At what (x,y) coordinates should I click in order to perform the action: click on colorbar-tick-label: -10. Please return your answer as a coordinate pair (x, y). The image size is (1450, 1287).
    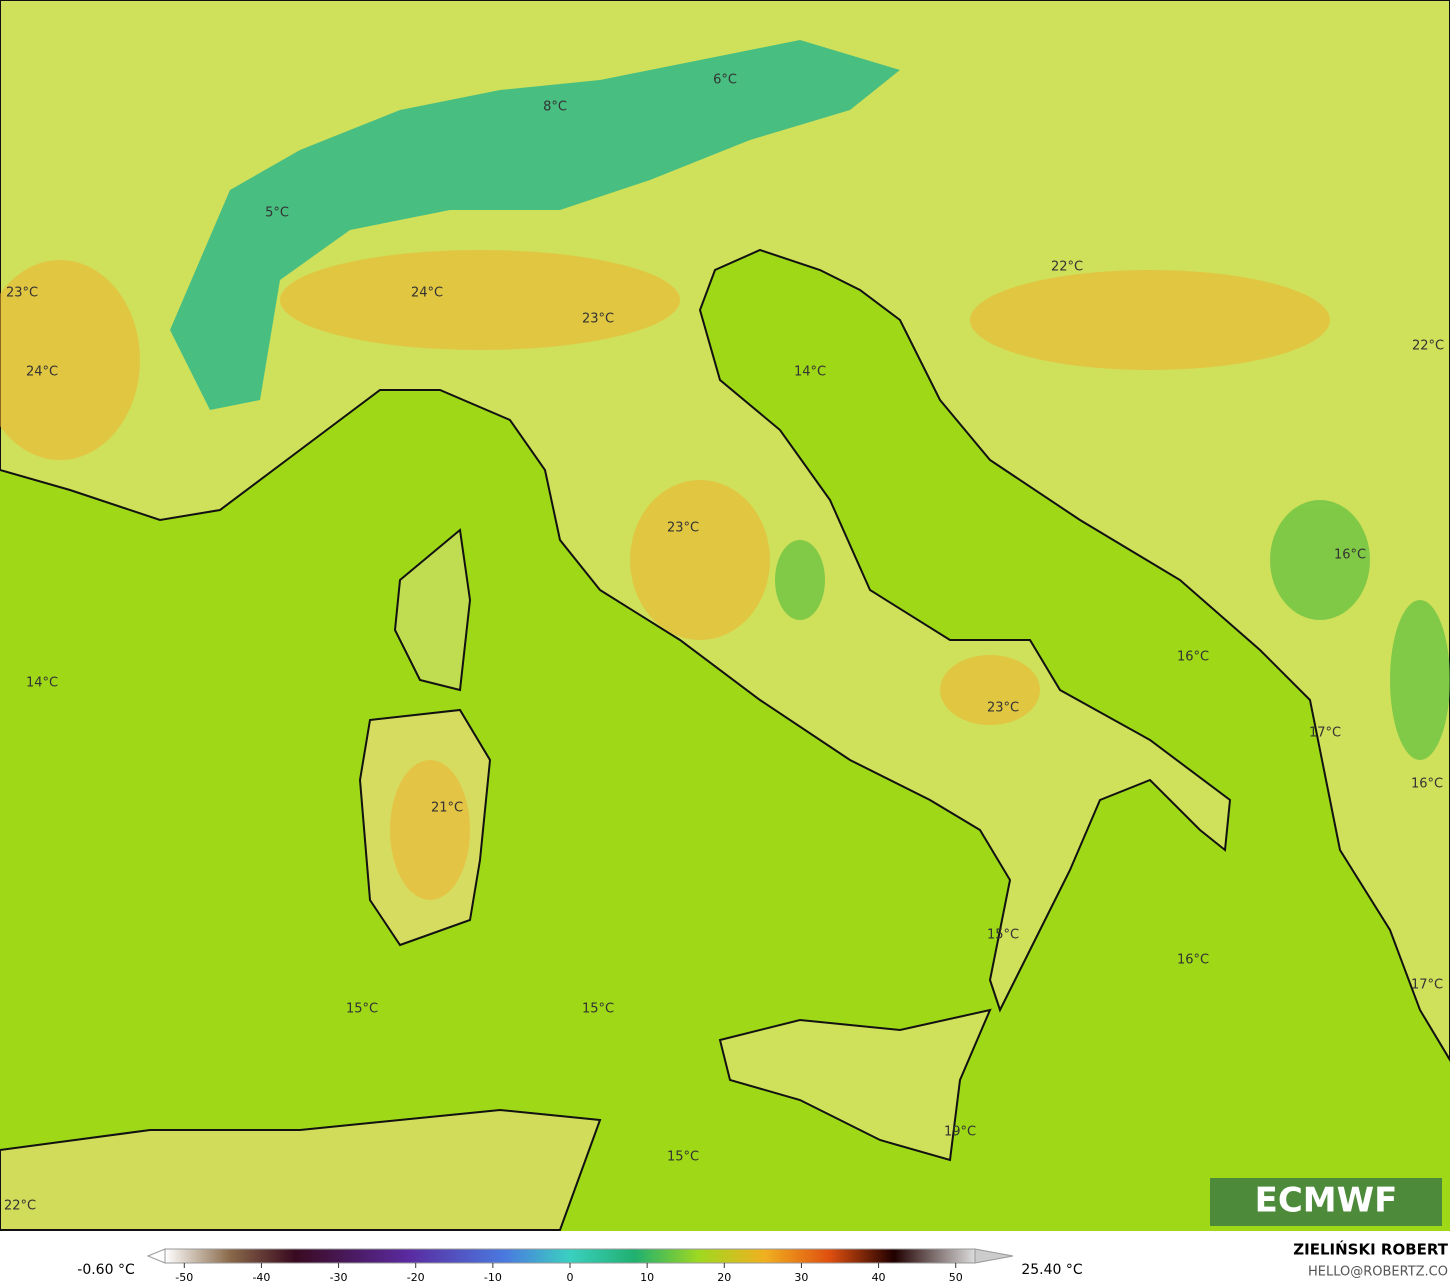
    Looking at the image, I should click on (493, 1277).